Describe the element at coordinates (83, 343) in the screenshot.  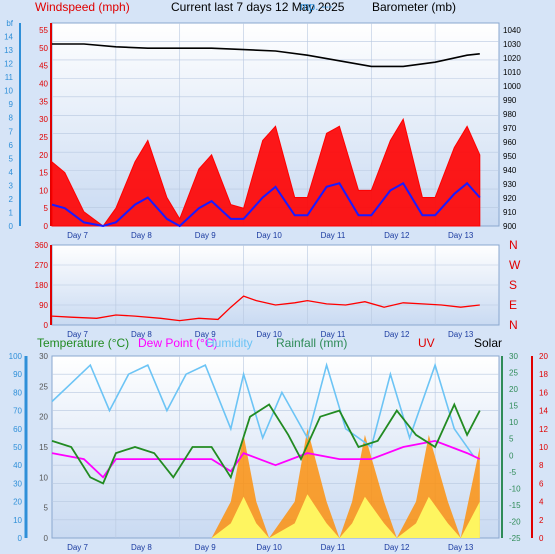
I see `temperature-label: Temperature (°C)` at that location.